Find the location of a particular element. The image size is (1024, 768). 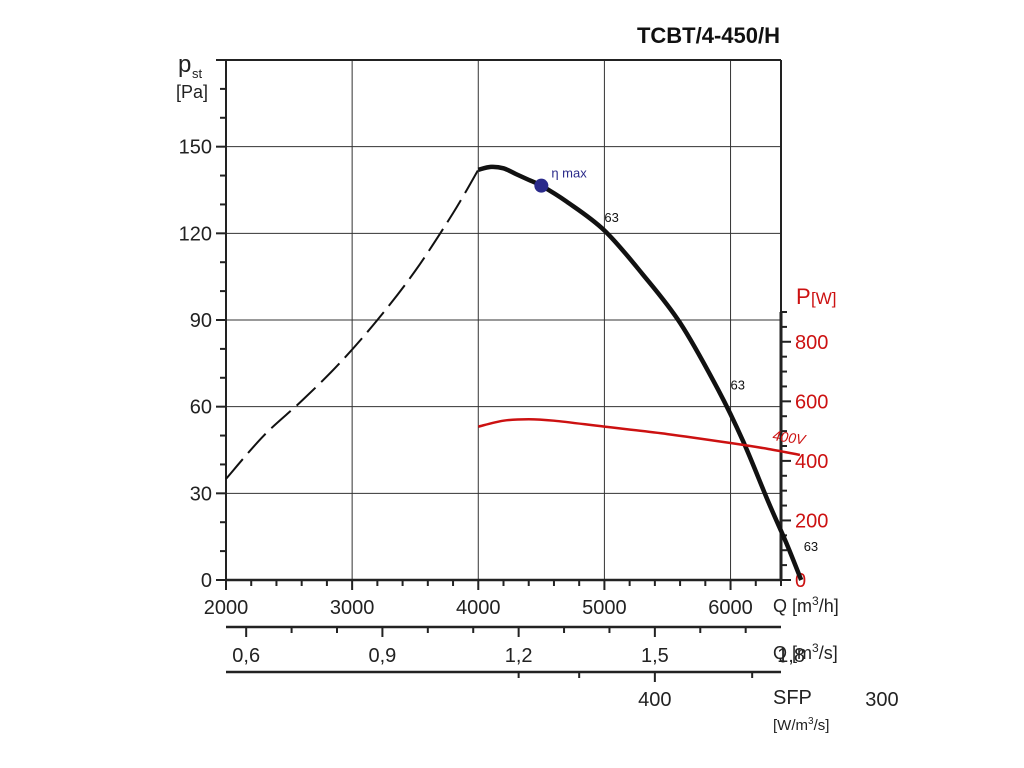

series-pressure-unstable is located at coordinates (352, 324).